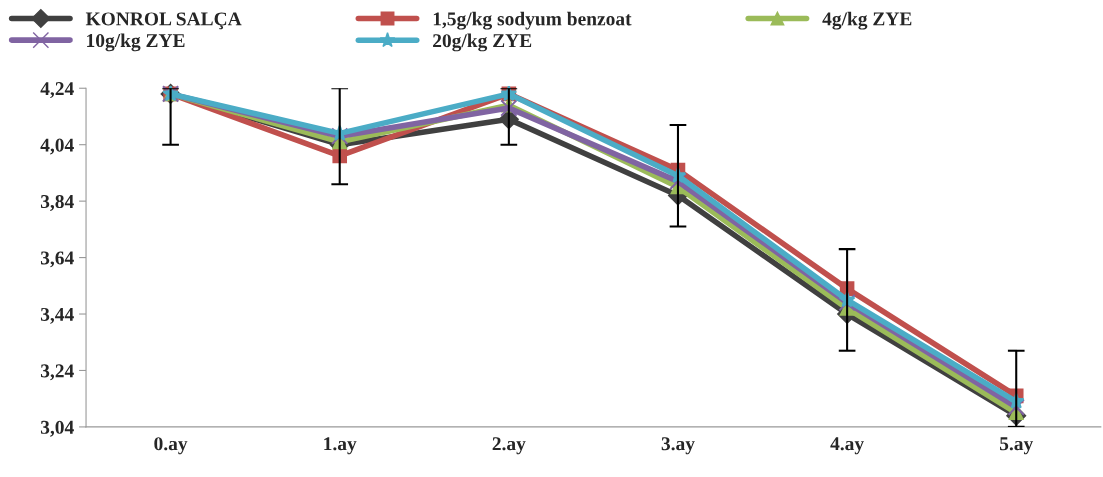 Image resolution: width=1103 pixels, height=477 pixels. Describe the element at coordinates (136, 42) in the screenshot. I see `legend-label: 10g/kg ZYE` at that location.